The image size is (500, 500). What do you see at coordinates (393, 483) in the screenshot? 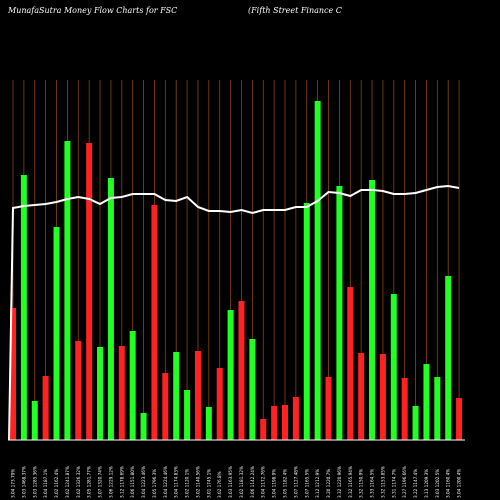
I see `x-tick-label: 3.31 1174.7%` at bounding box center [393, 483].